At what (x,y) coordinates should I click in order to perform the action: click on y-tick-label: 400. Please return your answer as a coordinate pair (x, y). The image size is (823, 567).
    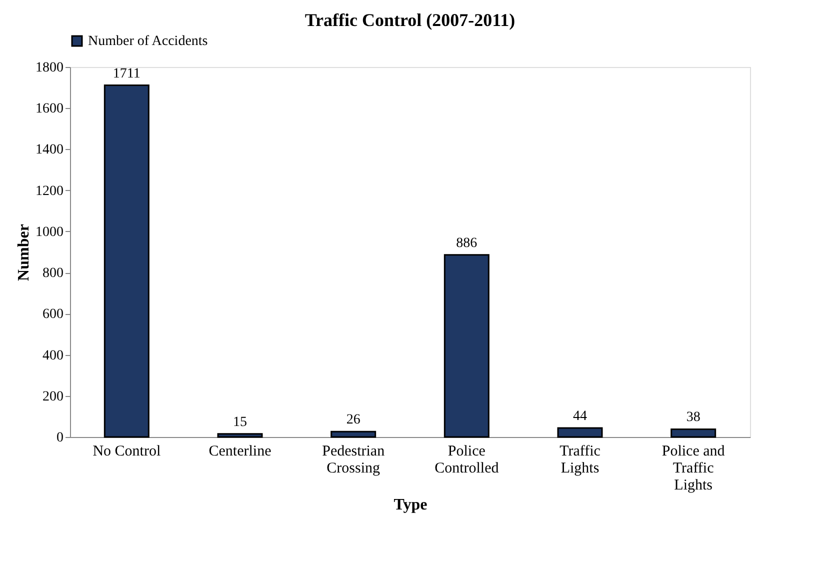
    Looking at the image, I should click on (53, 356).